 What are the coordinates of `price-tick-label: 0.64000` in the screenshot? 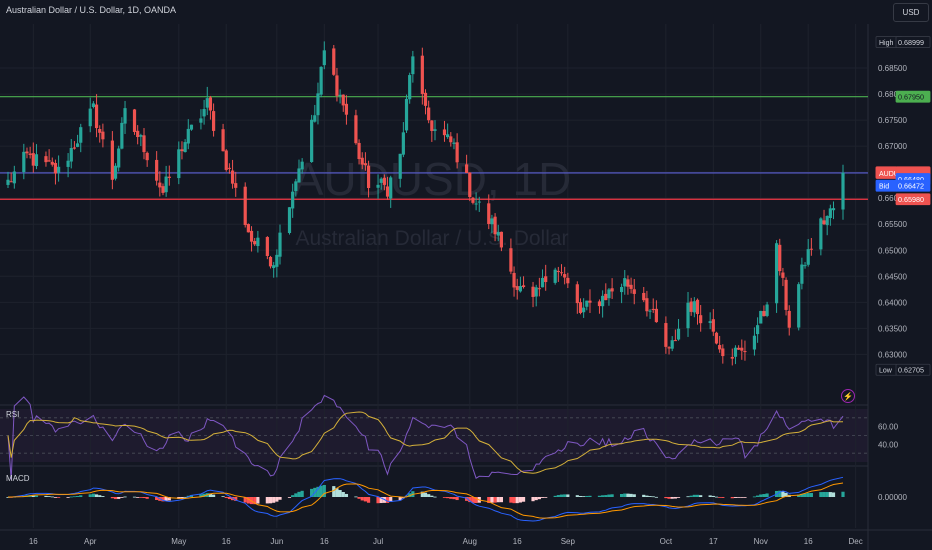 It's located at (892, 302).